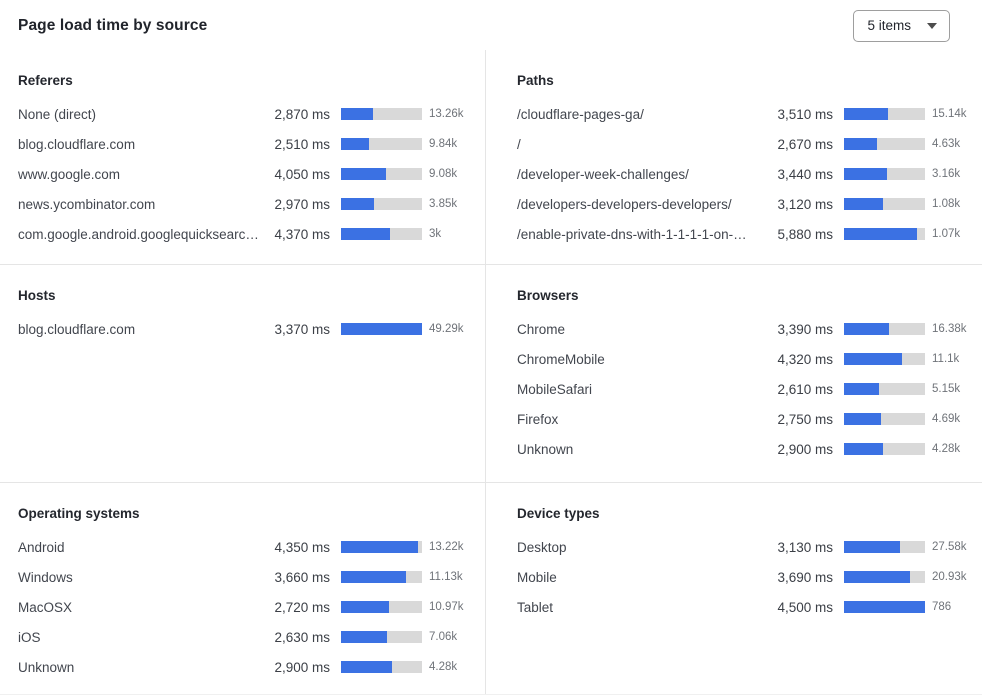  What do you see at coordinates (535, 80) in the screenshot?
I see `panel-title: Paths` at bounding box center [535, 80].